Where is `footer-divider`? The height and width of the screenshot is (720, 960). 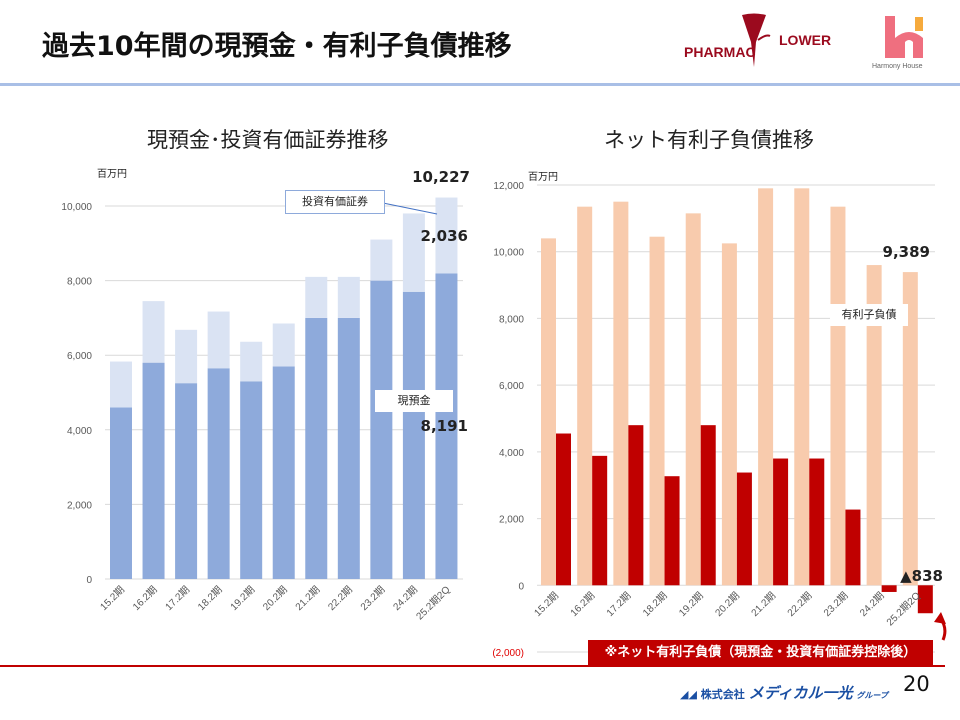
footer-divider is located at coordinates (472, 666).